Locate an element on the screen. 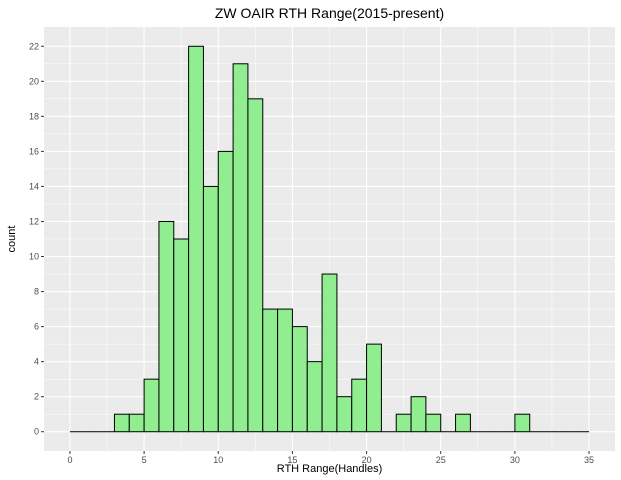 This screenshot has width=621, height=480. y-tick-label: 18 is located at coordinates (34, 116).